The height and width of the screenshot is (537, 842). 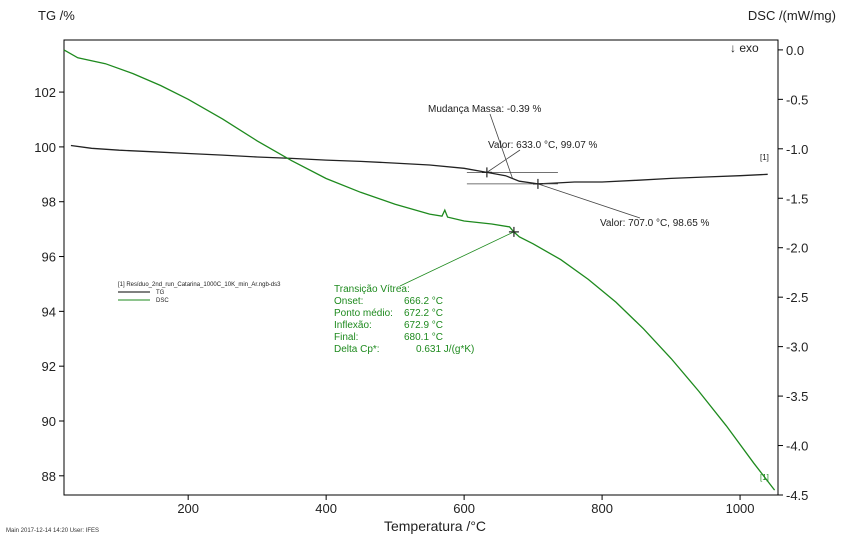 What do you see at coordinates (740, 508) in the screenshot?
I see `x-tick-label-4: 1000` at bounding box center [740, 508].